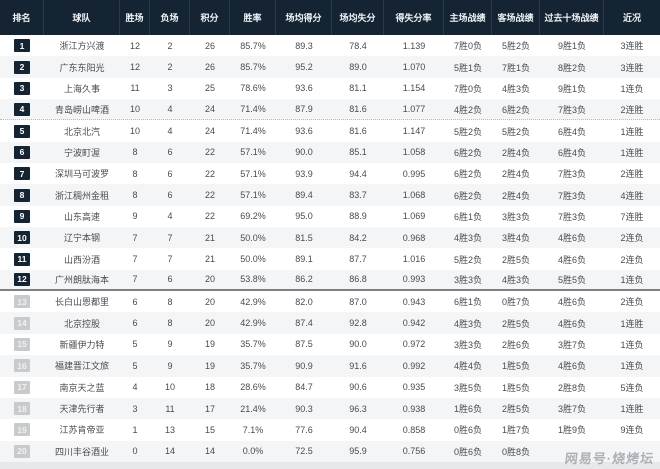 The width and height of the screenshot is (660, 469). I want to click on cell-score-ratio: 0.995, so click(414, 173).